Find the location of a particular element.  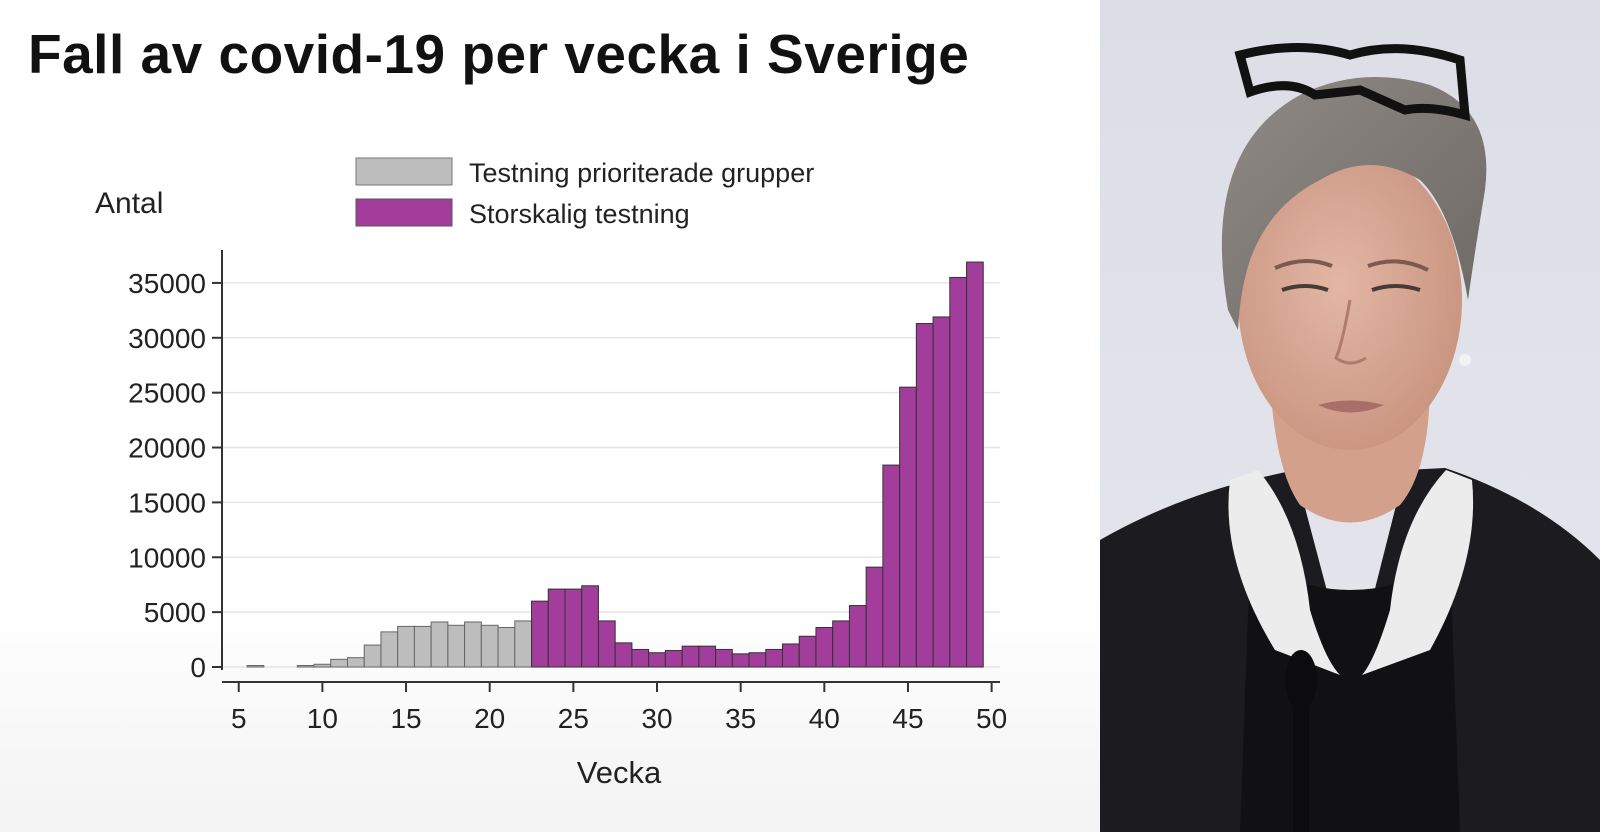

x-tick-label: 45 is located at coordinates (907, 718).